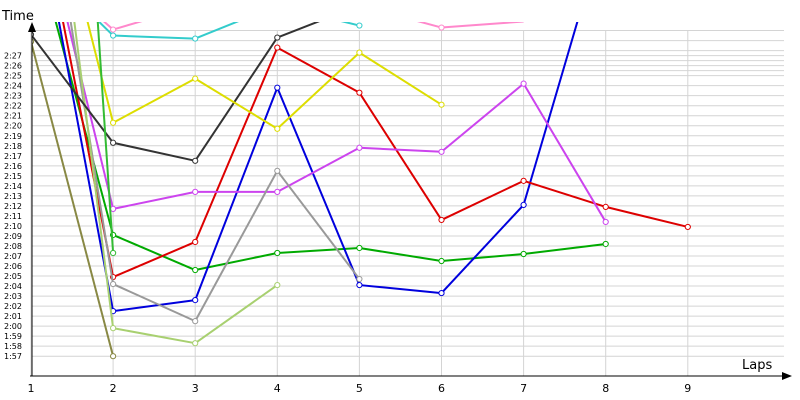 The height and width of the screenshot is (400, 800). What do you see at coordinates (13, 136) in the screenshot?
I see `y-tick-label: 2:19` at bounding box center [13, 136].